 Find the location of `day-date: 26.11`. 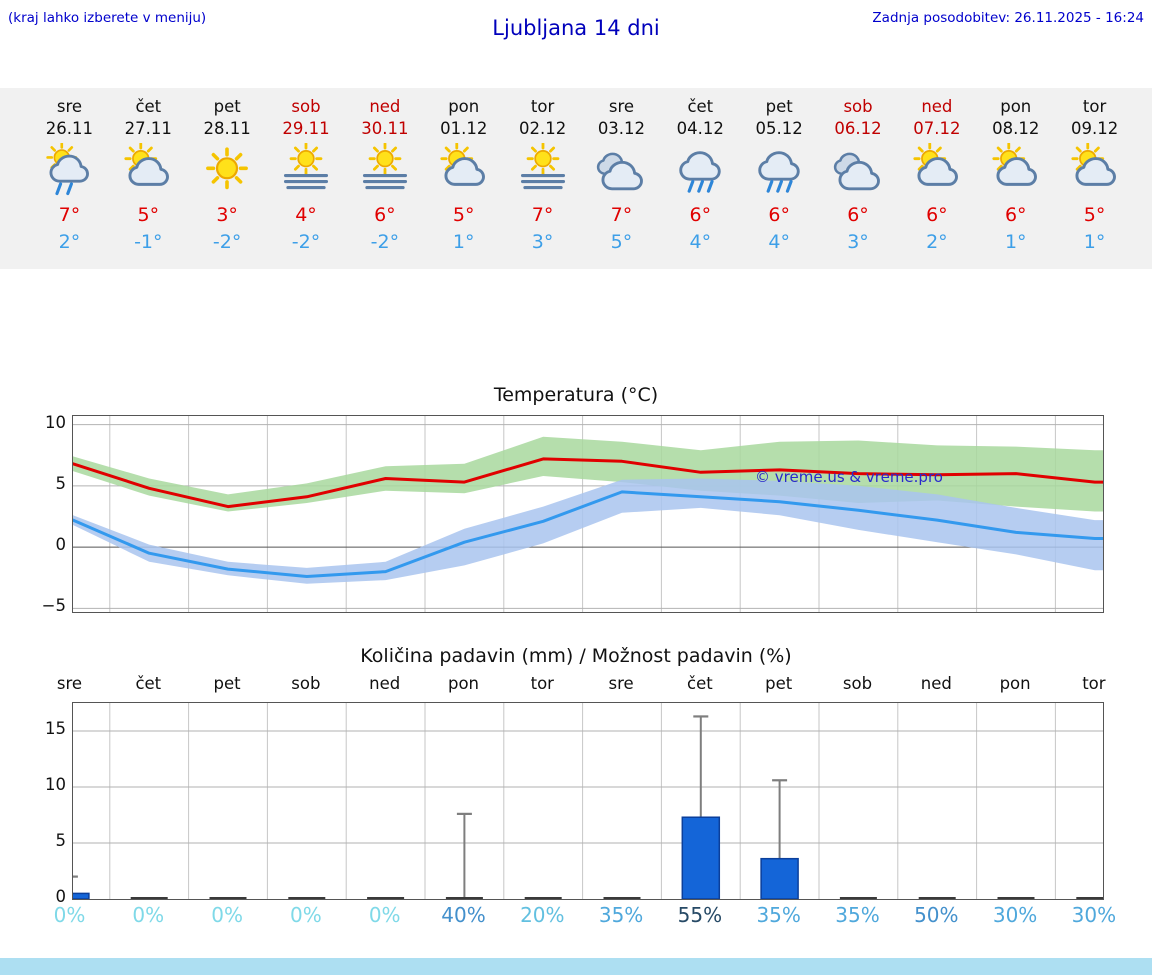

day-date: 26.11 is located at coordinates (69, 128).